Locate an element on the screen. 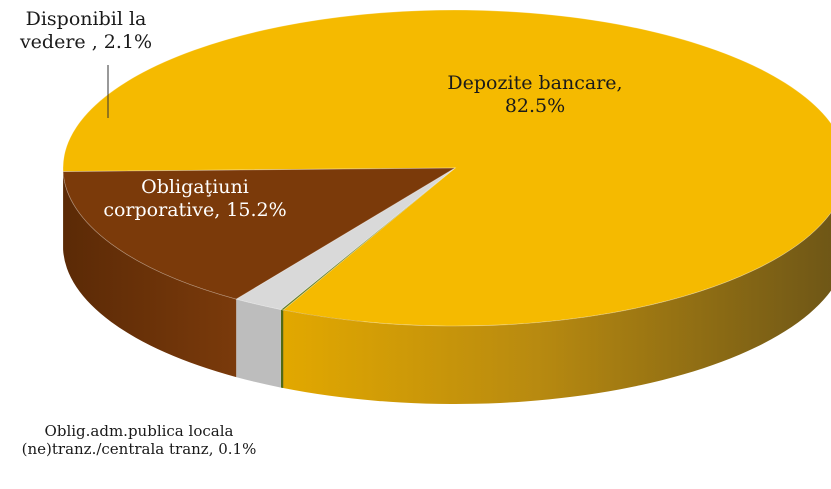  label-depozite-bancare: Depozite bancare, 82.5% is located at coordinates (535, 94).